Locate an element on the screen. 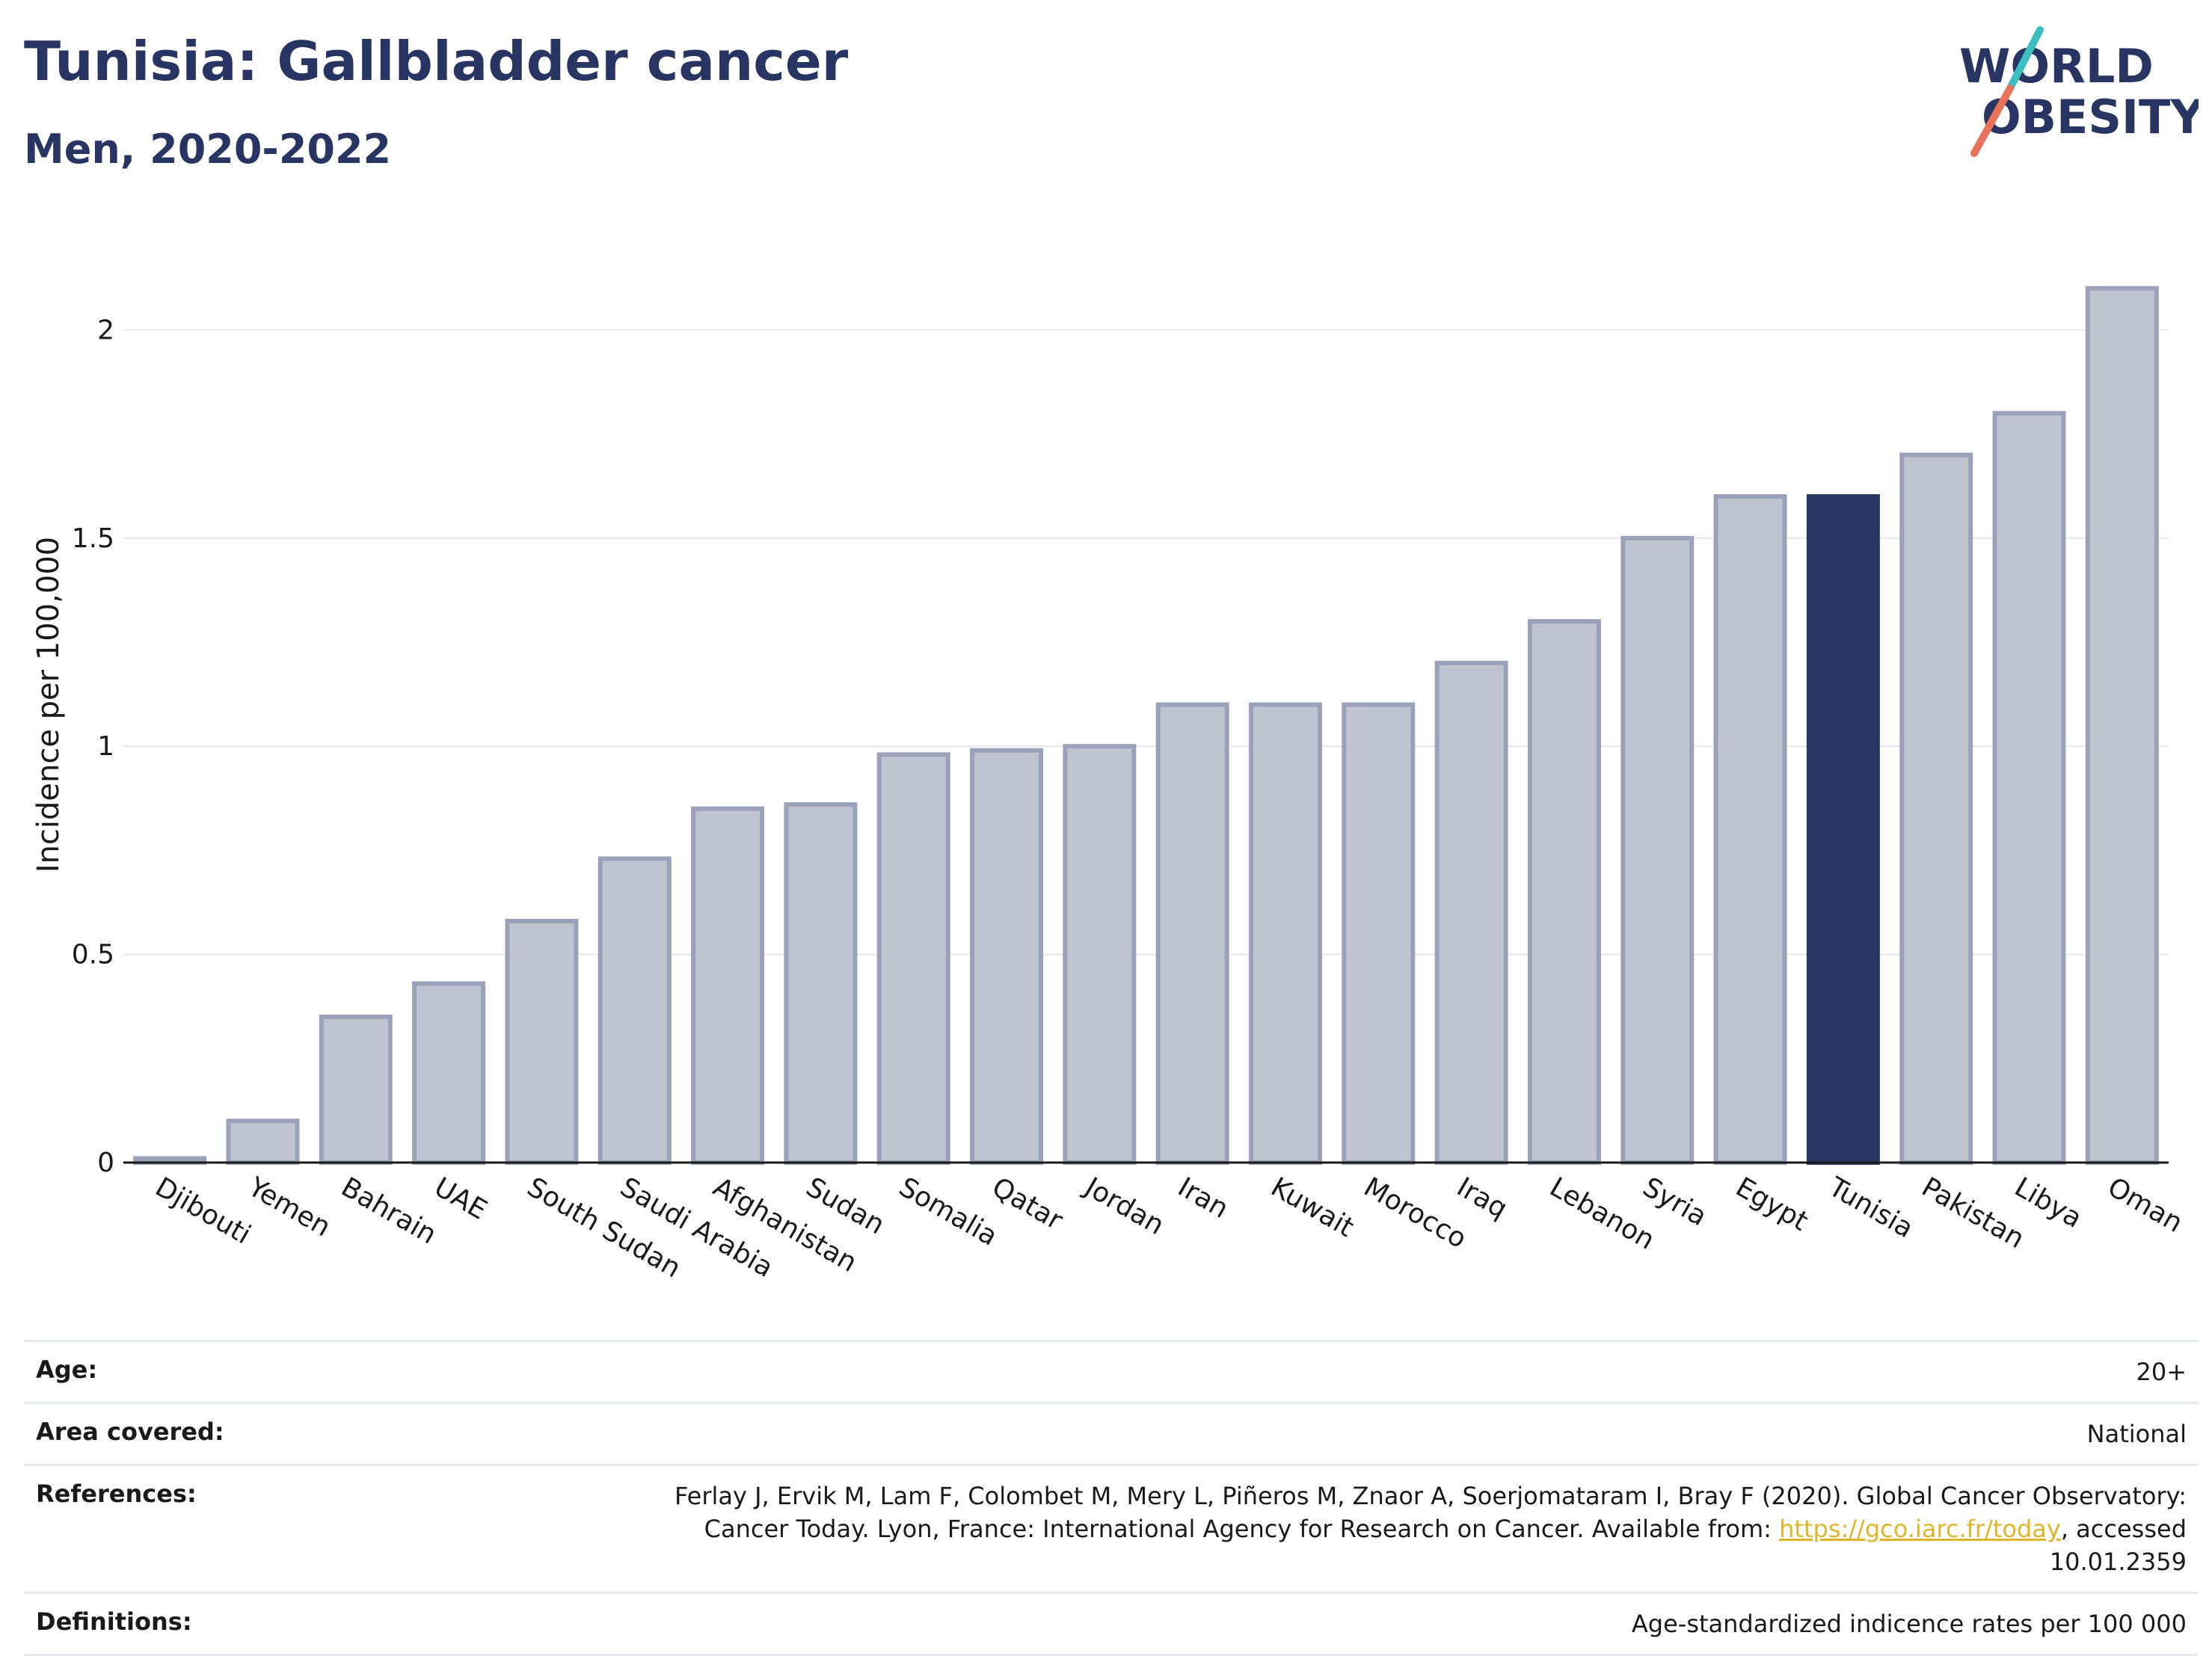  bar-jordan is located at coordinates (1100, 954).